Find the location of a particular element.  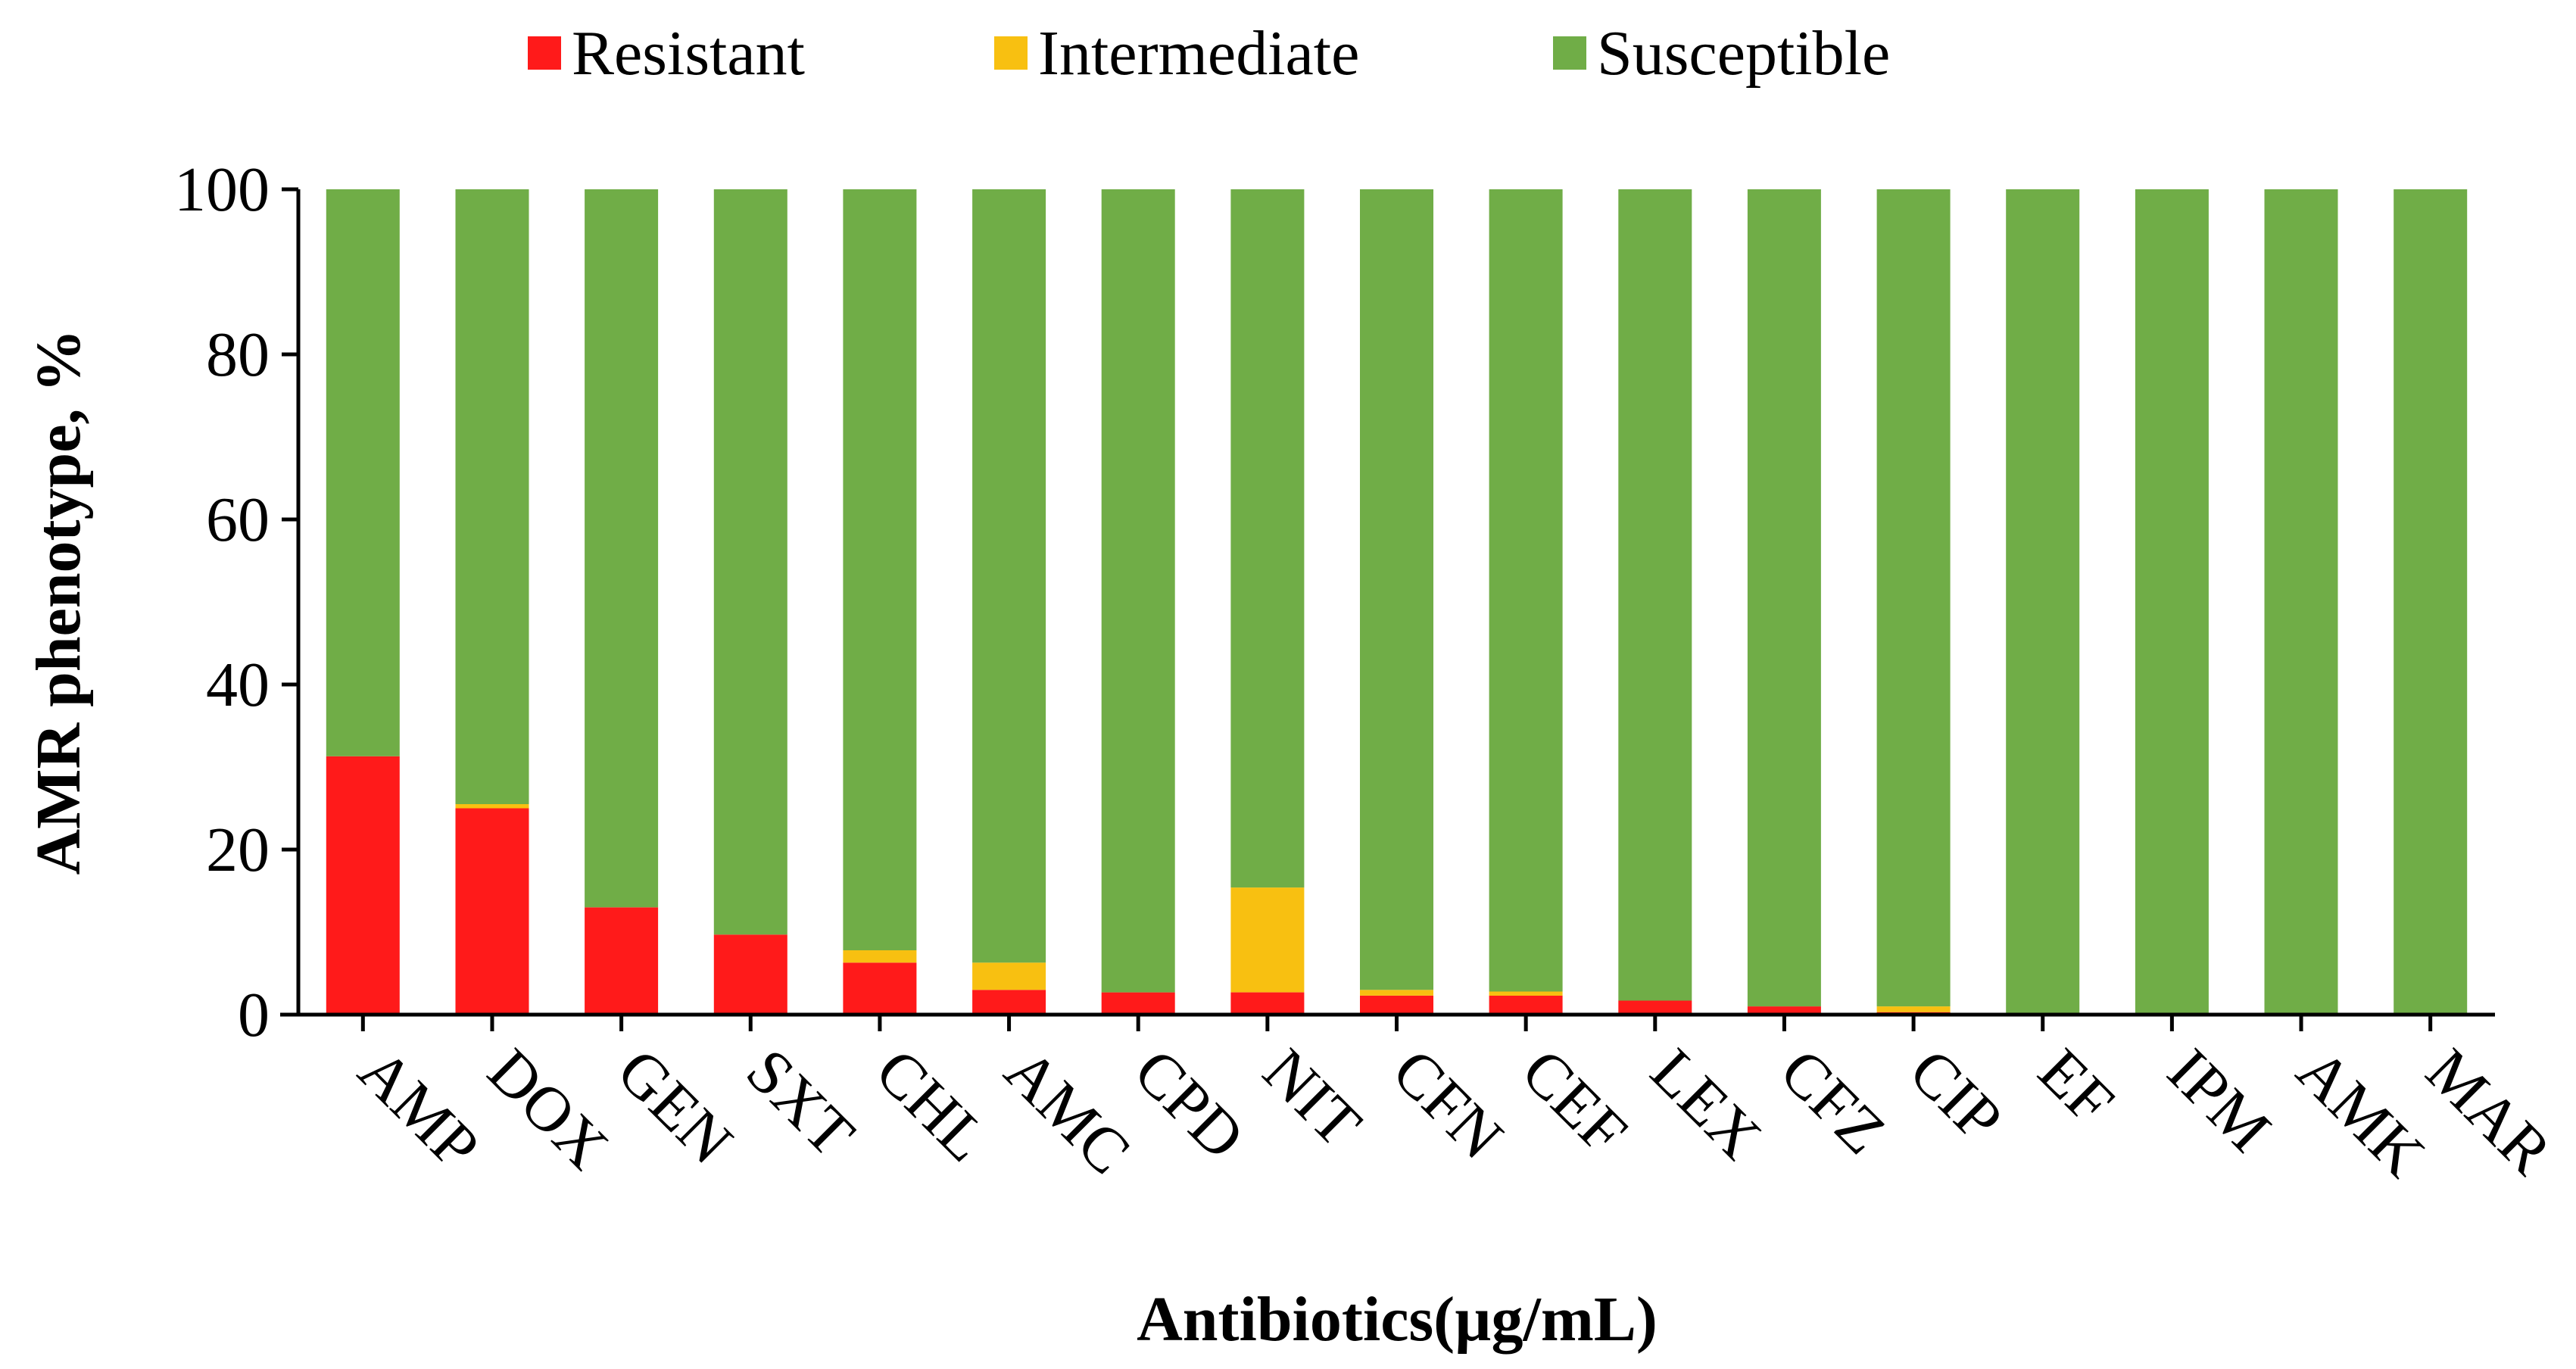

bar-dox-intermediate is located at coordinates (492, 806).